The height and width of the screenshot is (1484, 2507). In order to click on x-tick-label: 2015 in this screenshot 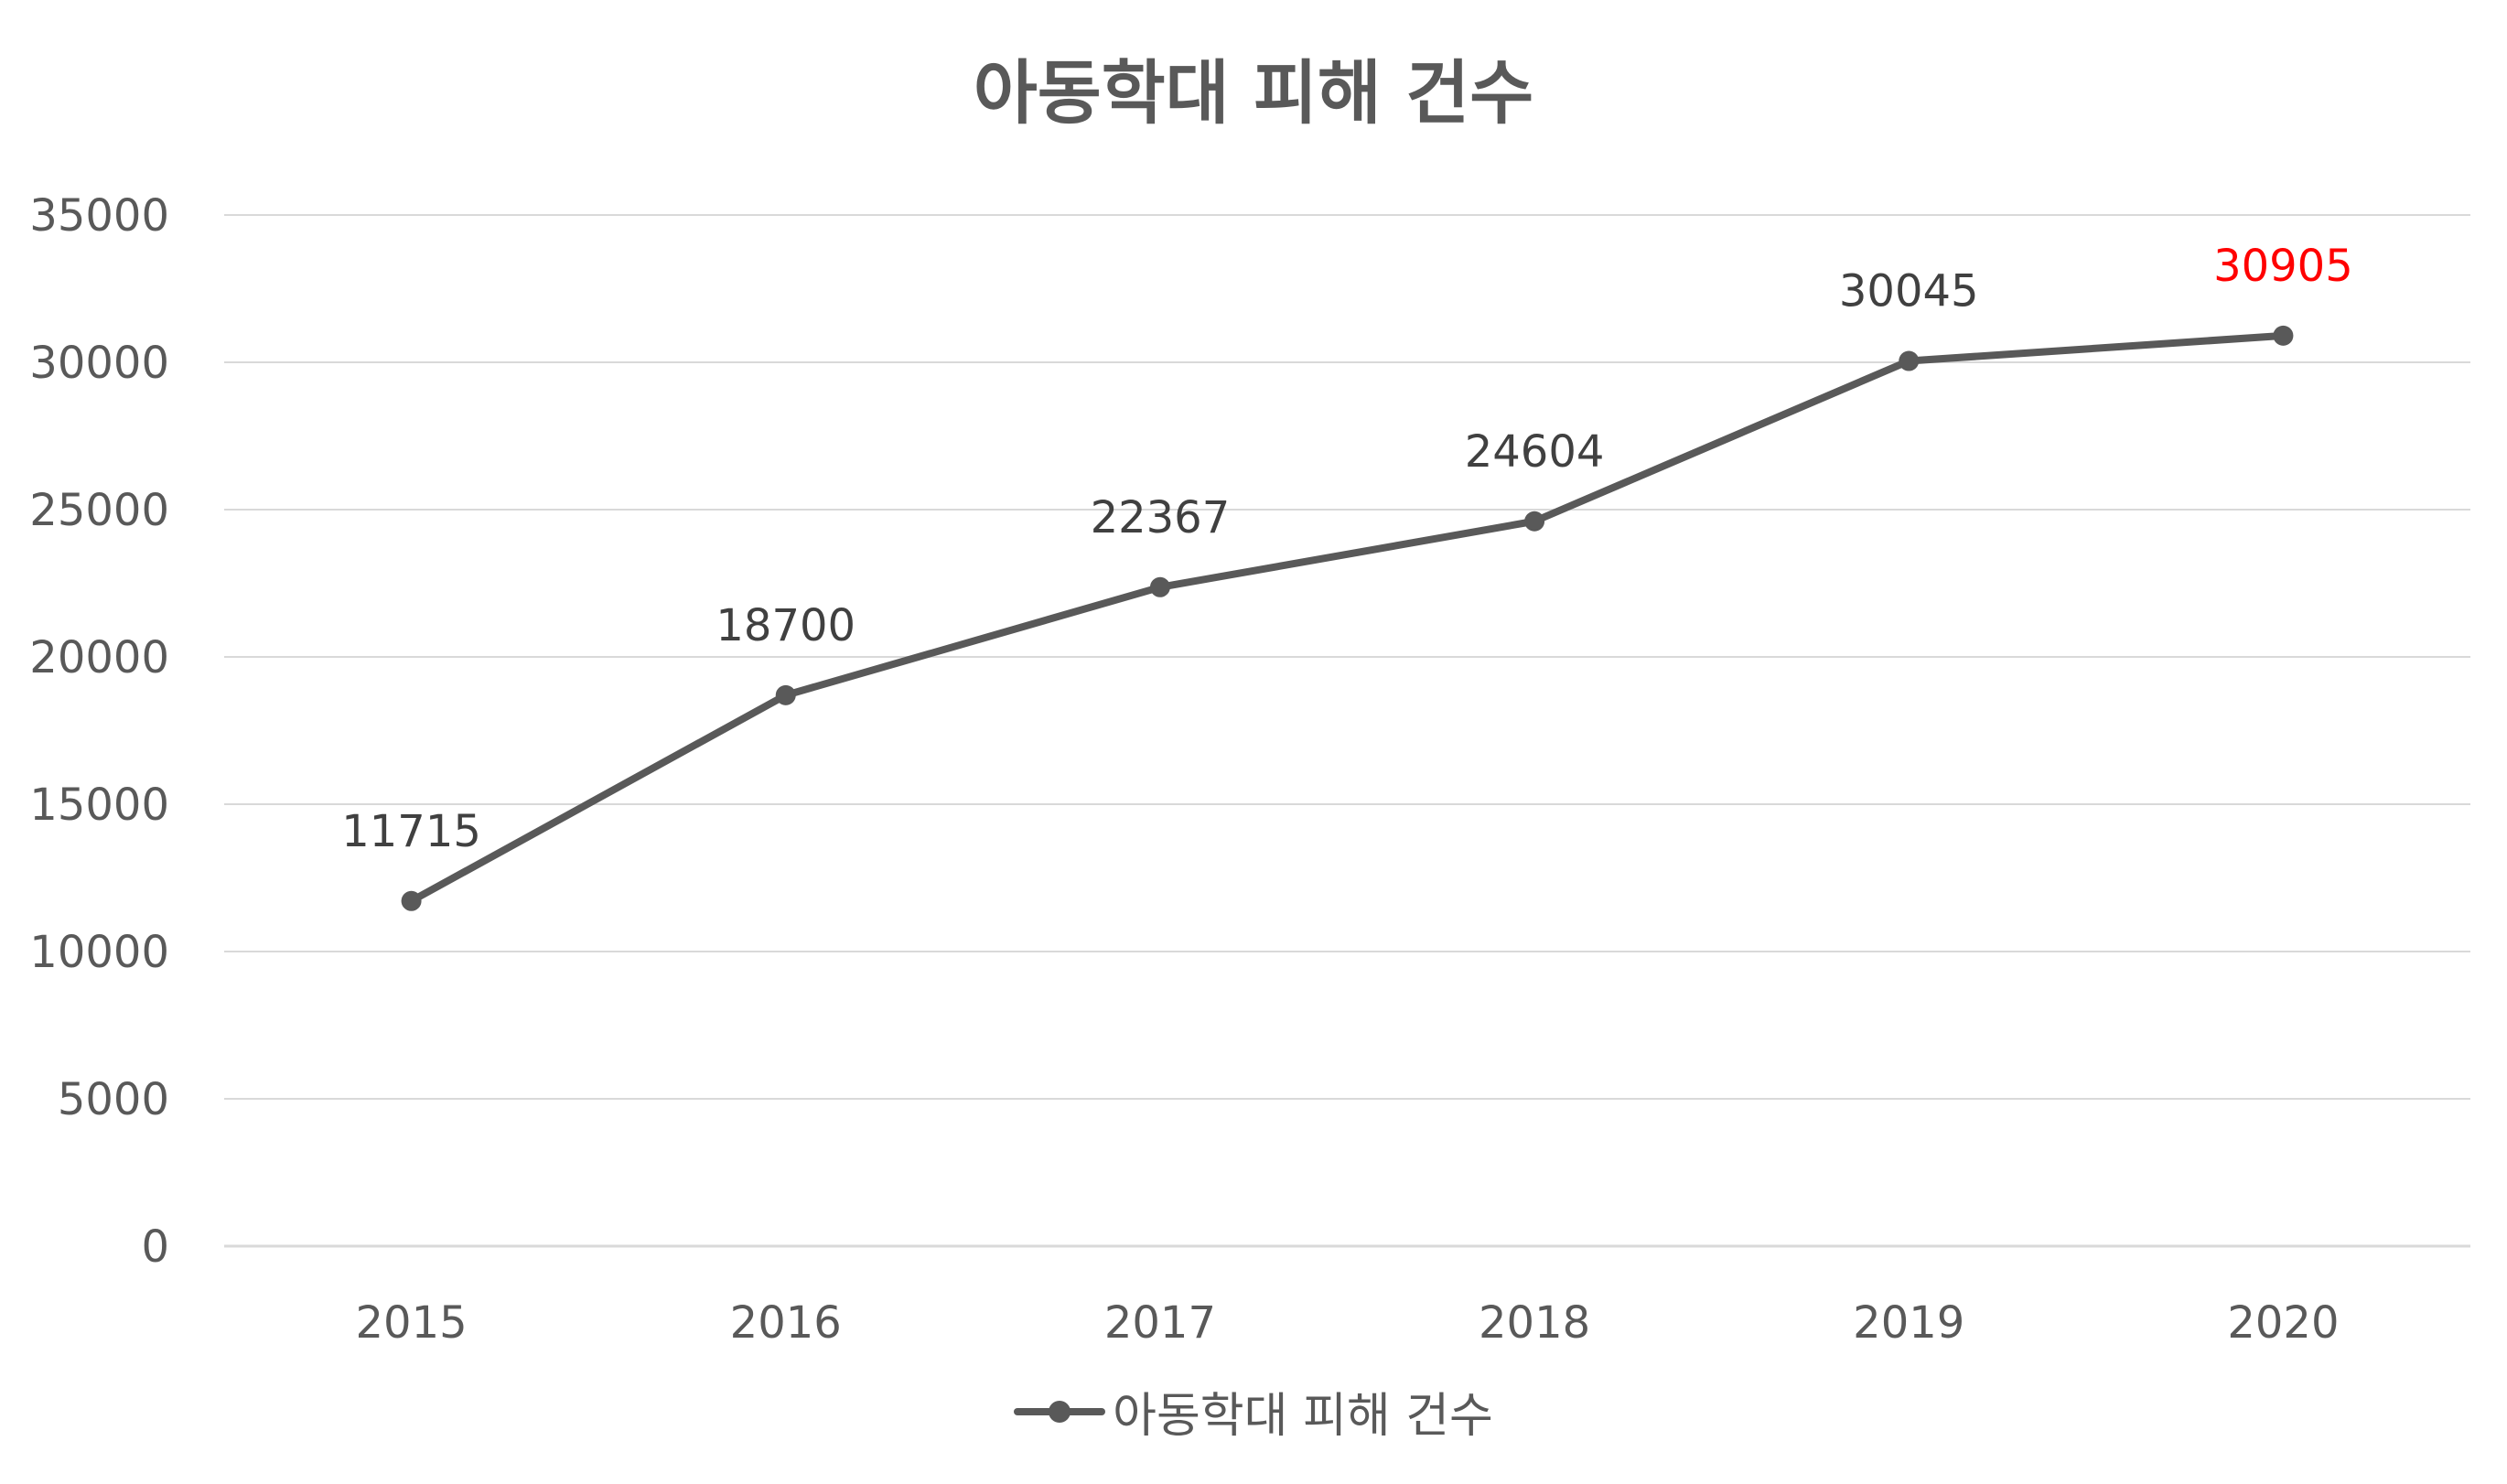, I will do `click(412, 1323)`.